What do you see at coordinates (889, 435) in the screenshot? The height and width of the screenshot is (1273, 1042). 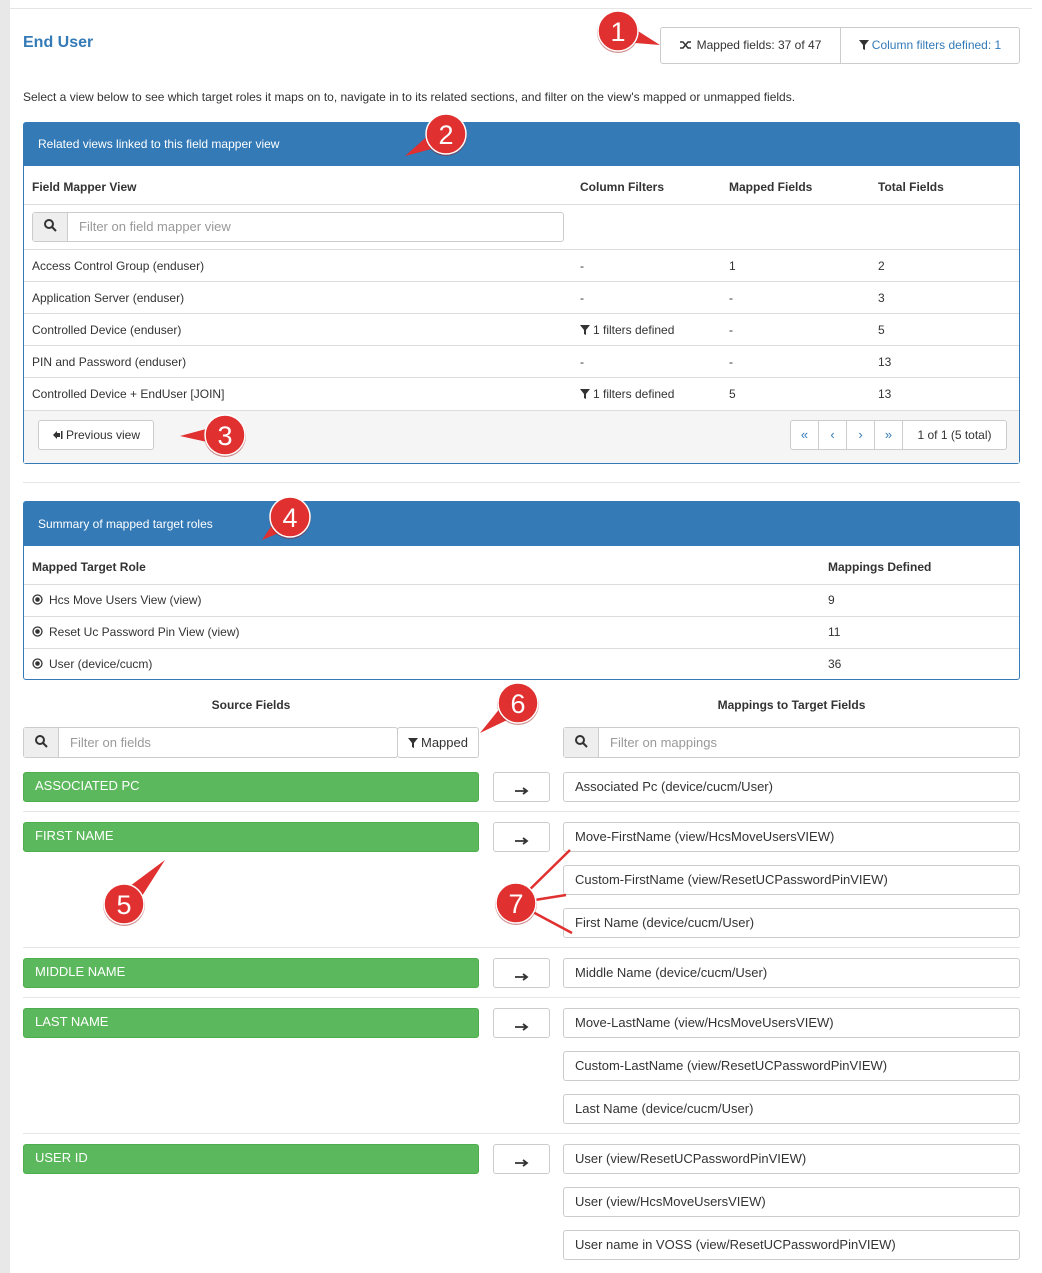 I see `pager-button: »` at bounding box center [889, 435].